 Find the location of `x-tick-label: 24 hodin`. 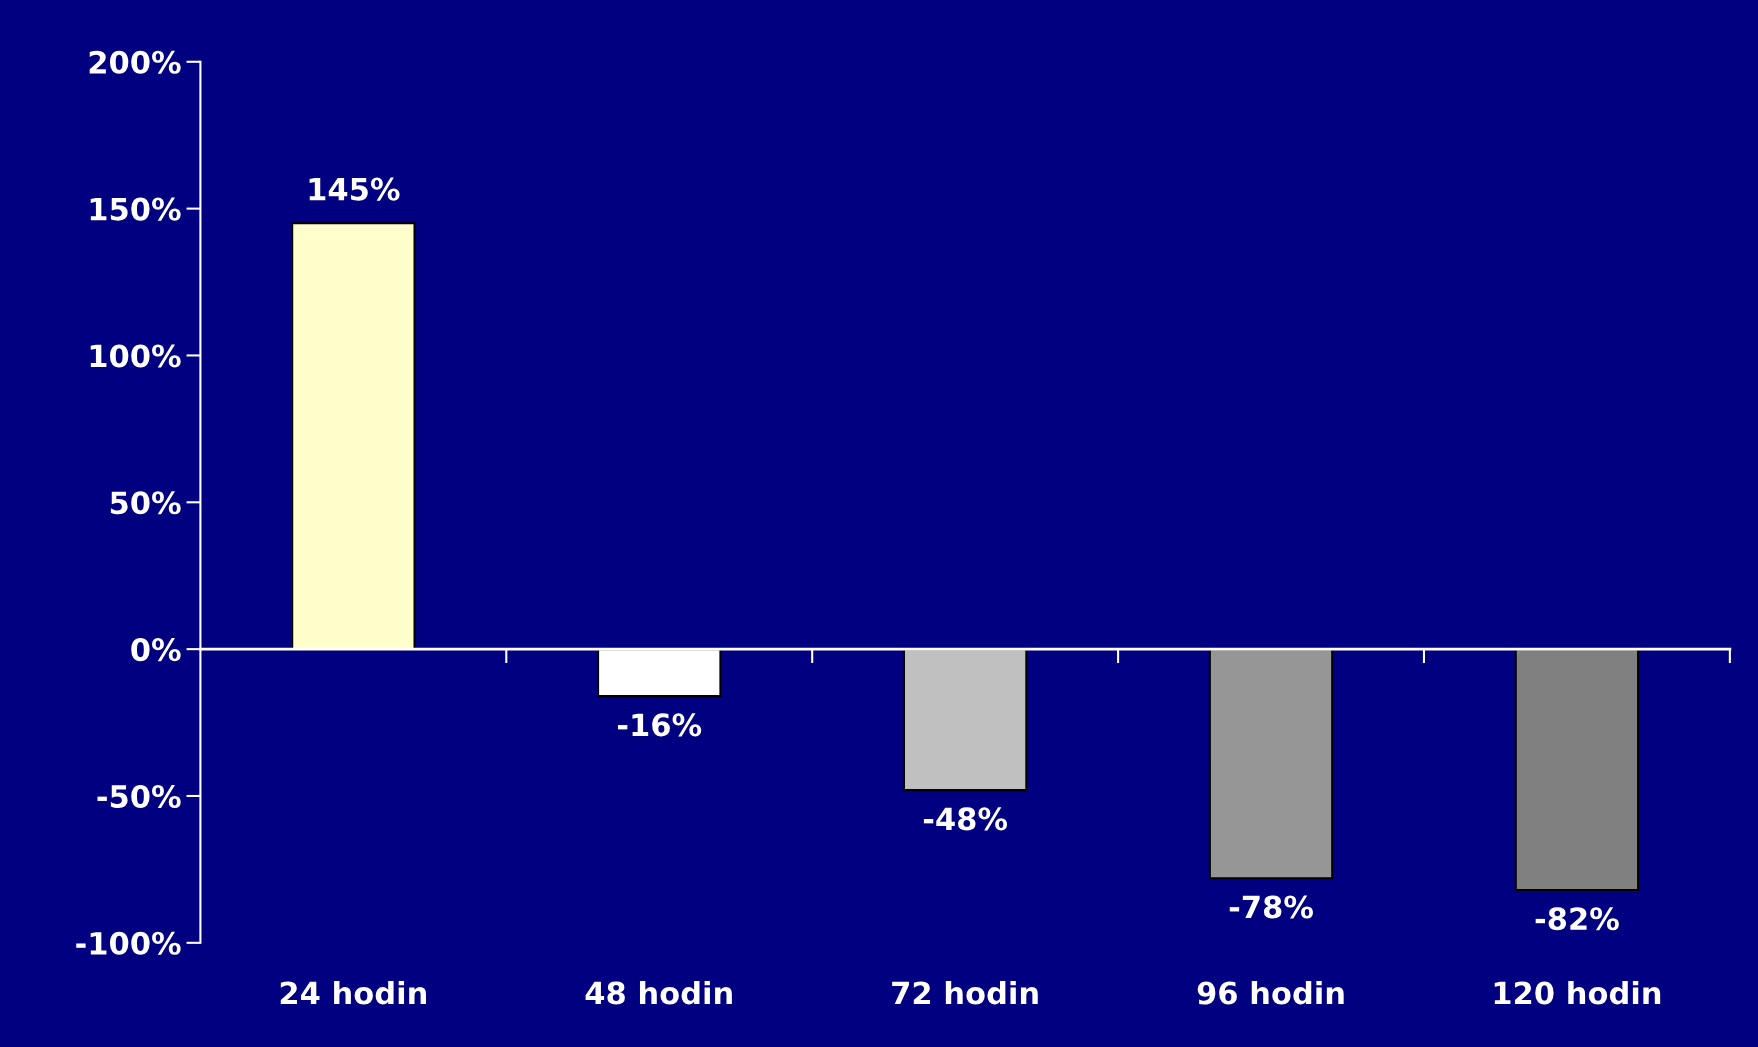

x-tick-label: 24 hodin is located at coordinates (353, 992).